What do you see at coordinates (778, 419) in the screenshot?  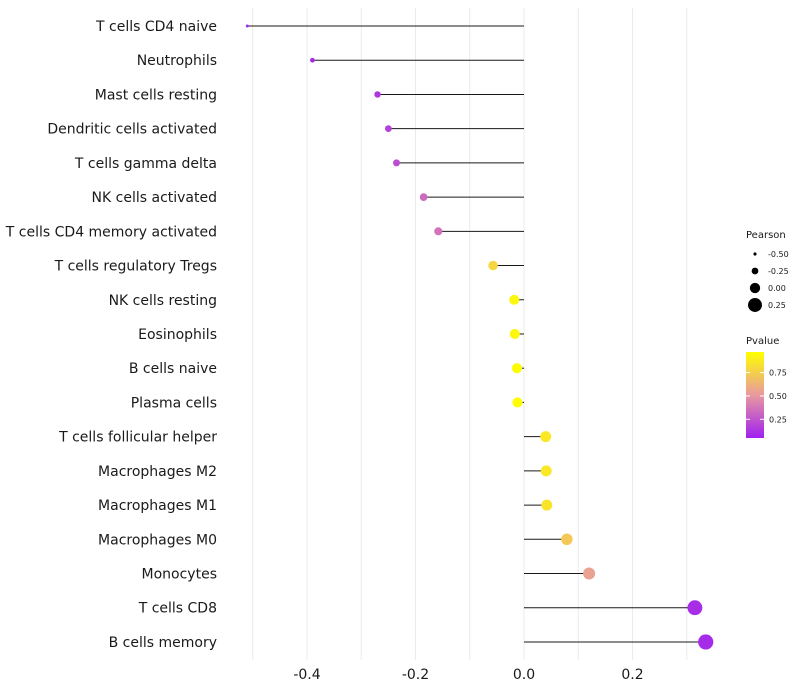 I see `pvalue-legend-label: 0.25` at bounding box center [778, 419].